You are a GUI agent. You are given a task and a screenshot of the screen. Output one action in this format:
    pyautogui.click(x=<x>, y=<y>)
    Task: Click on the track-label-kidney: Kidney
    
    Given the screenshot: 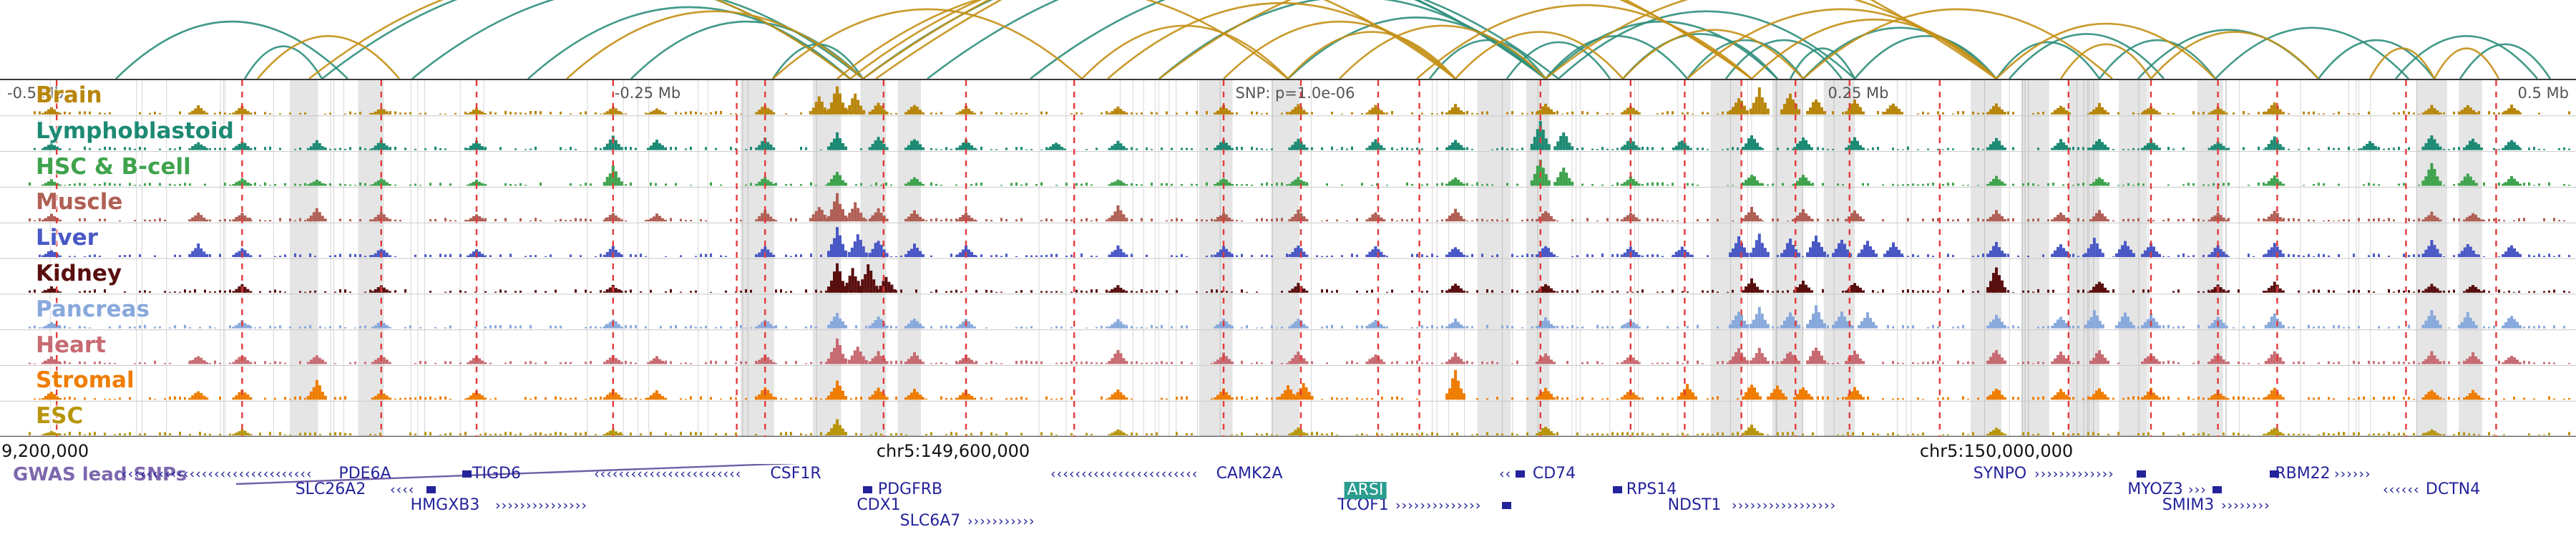 What is the action you would take?
    pyautogui.click(x=79, y=273)
    